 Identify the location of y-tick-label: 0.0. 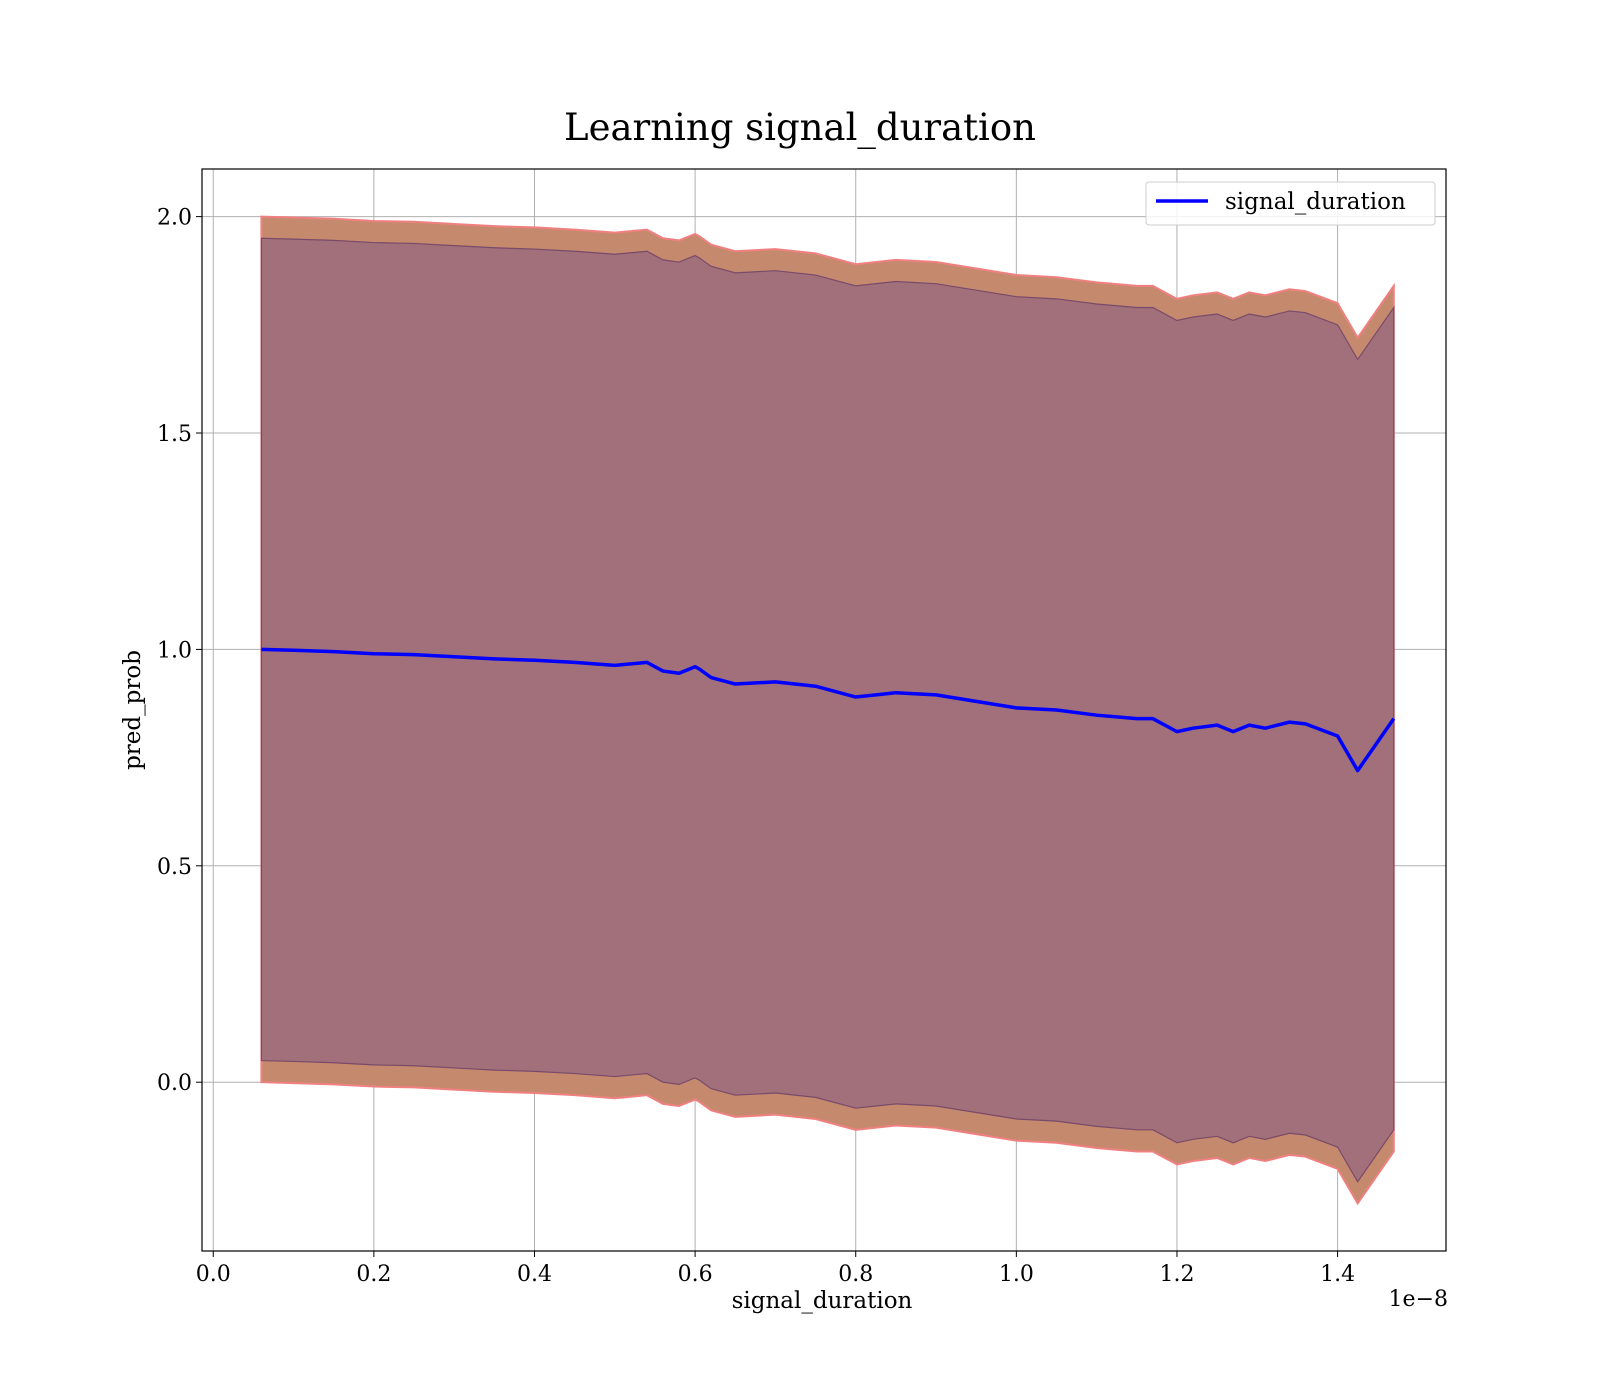
(174, 1083).